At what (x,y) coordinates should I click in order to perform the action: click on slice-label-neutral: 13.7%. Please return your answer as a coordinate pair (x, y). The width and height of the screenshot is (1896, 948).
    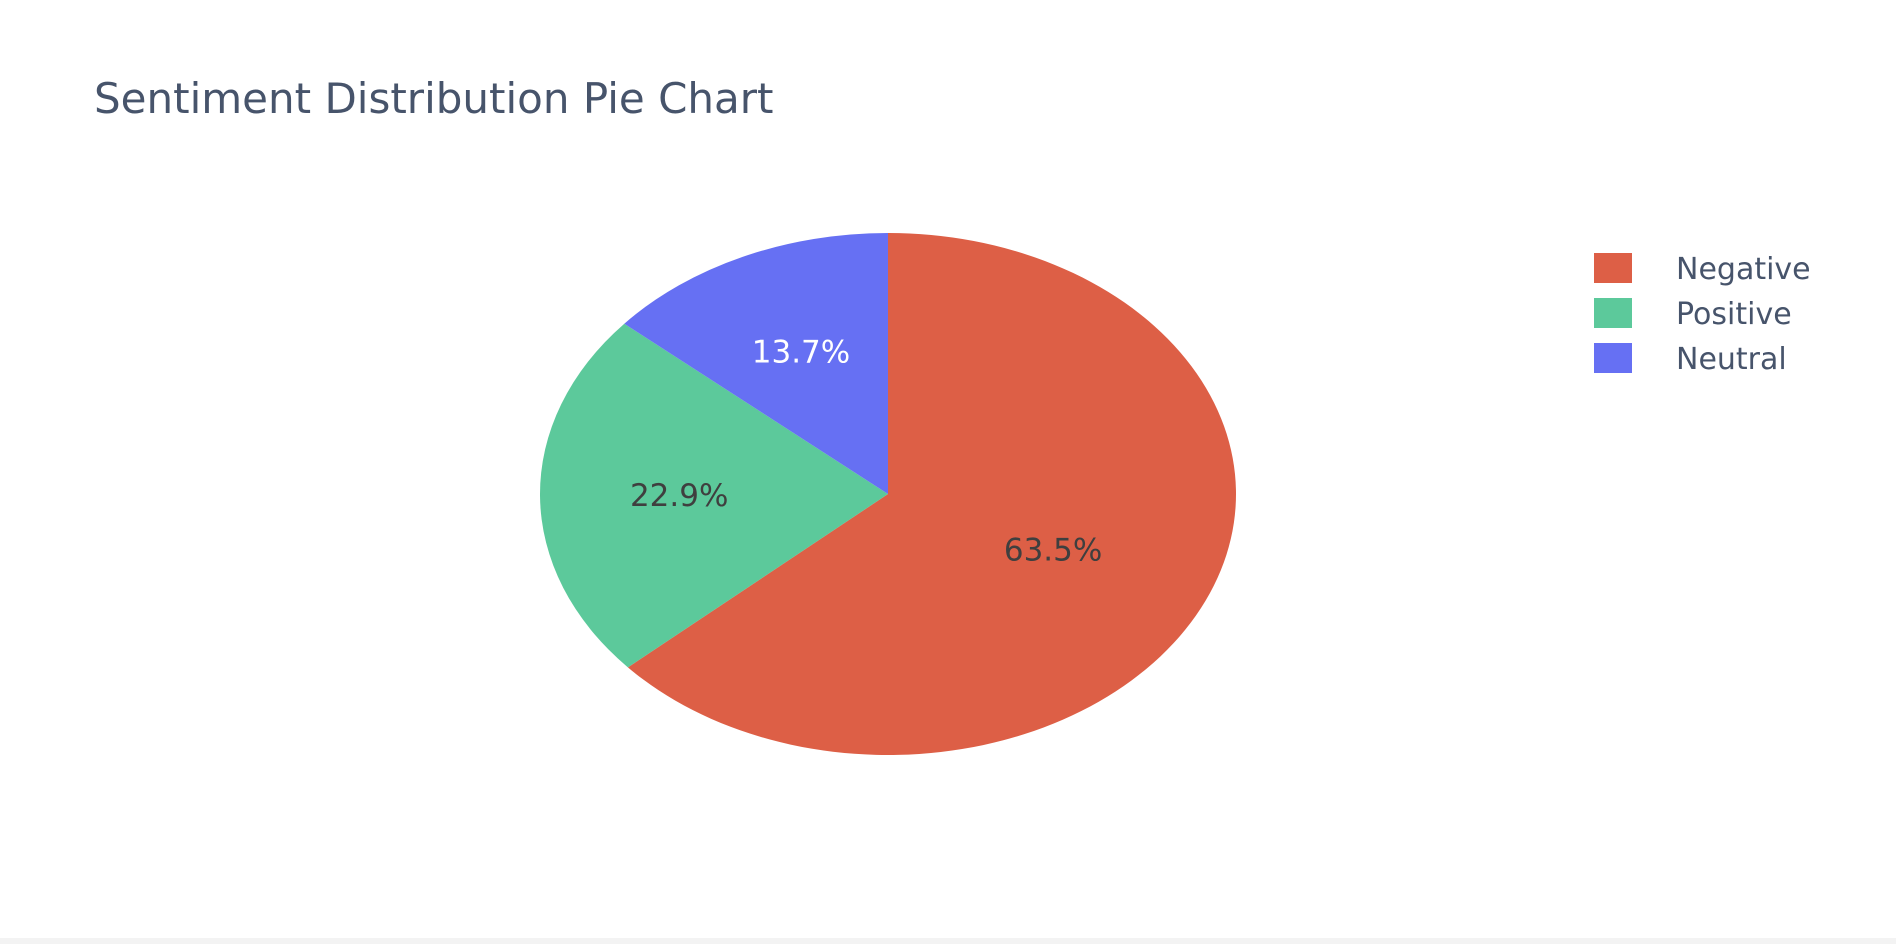
    Looking at the image, I should click on (801, 353).